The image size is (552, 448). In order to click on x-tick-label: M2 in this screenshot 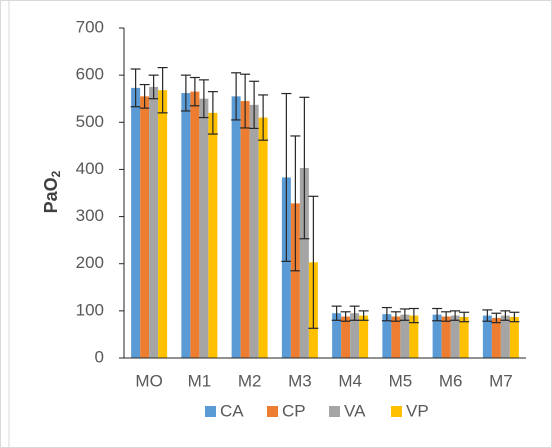, I will do `click(250, 380)`.